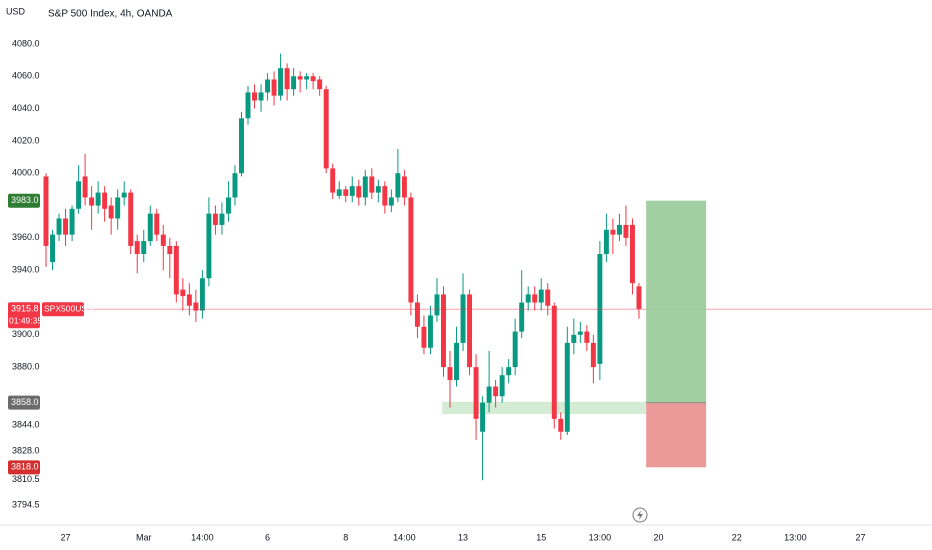 The height and width of the screenshot is (550, 932). I want to click on alert-bolt, so click(640, 515).